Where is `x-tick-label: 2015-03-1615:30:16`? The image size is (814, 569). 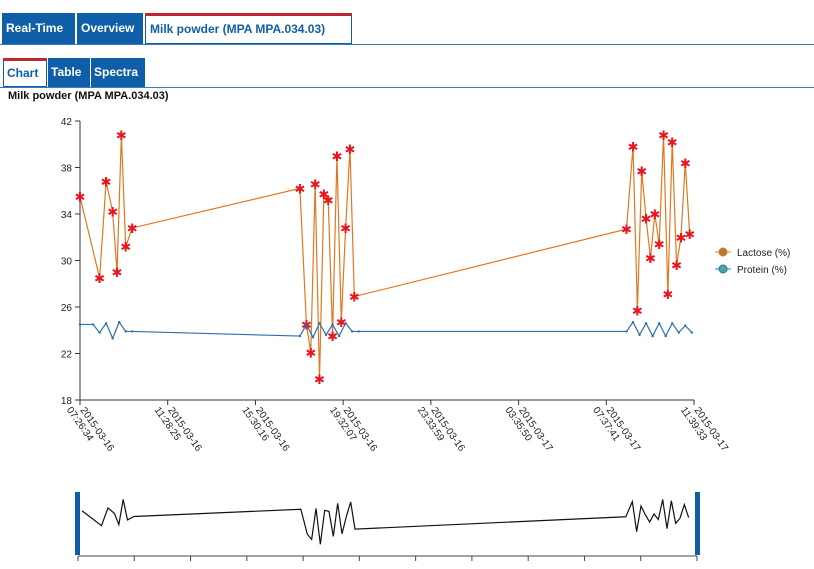
x-tick-label: 2015-03-1615:30:16 is located at coordinates (265, 429).